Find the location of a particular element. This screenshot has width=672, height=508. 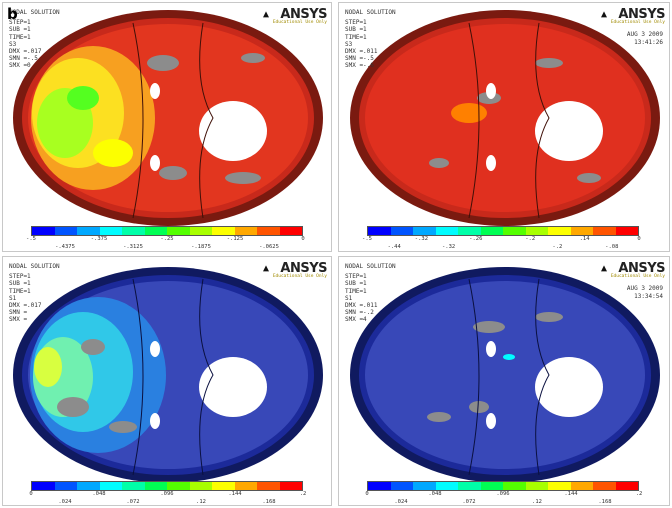

smn-label: SMN = is located at coordinates (18, 313).